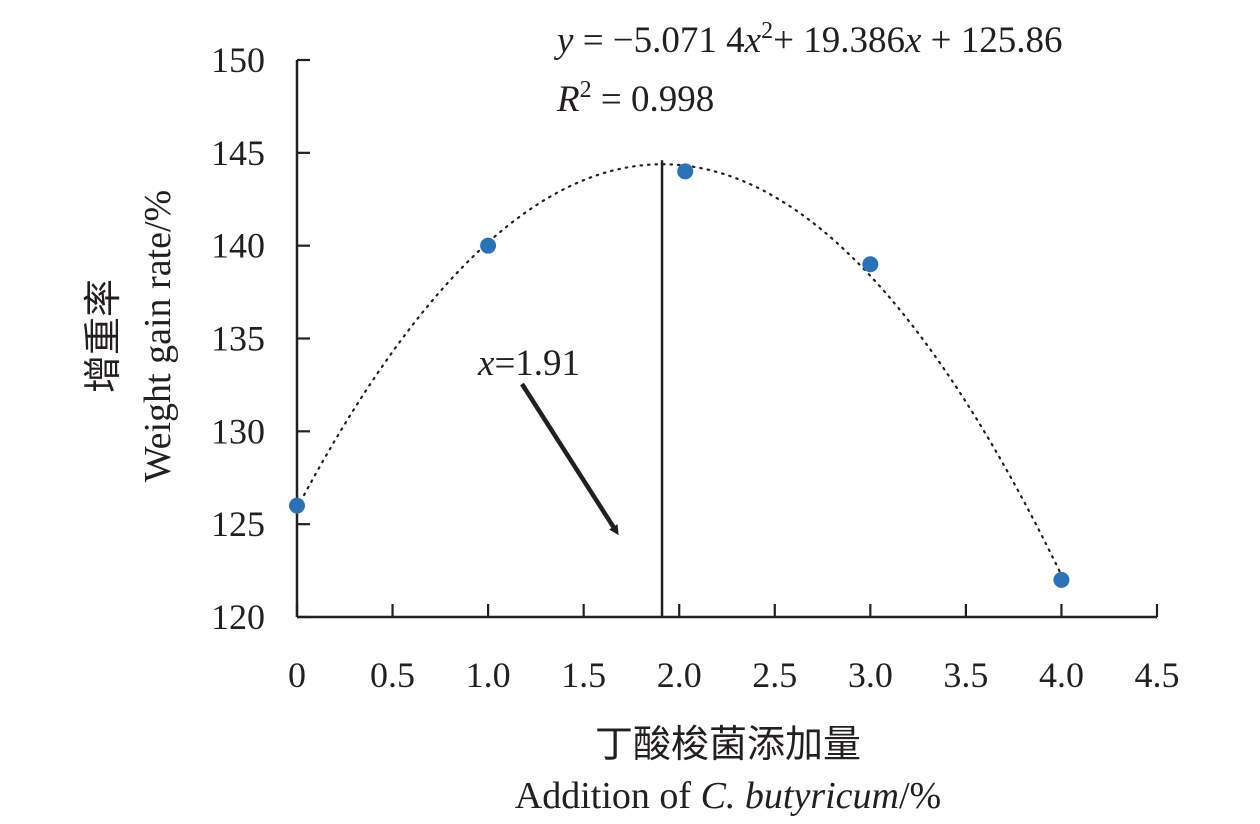 The image size is (1260, 824). Describe the element at coordinates (158, 336) in the screenshot. I see `y-axis-title-en: Weight gain rate/%` at that location.